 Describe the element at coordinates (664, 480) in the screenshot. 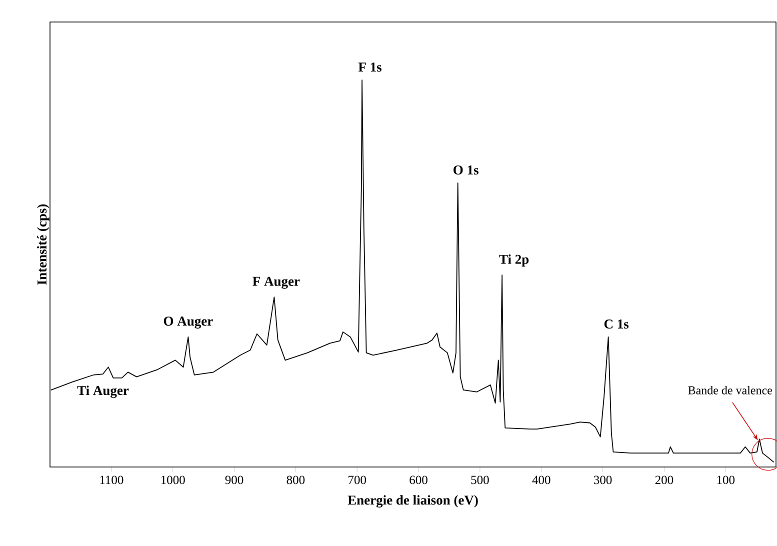

I see `x-tick-label: 200` at that location.